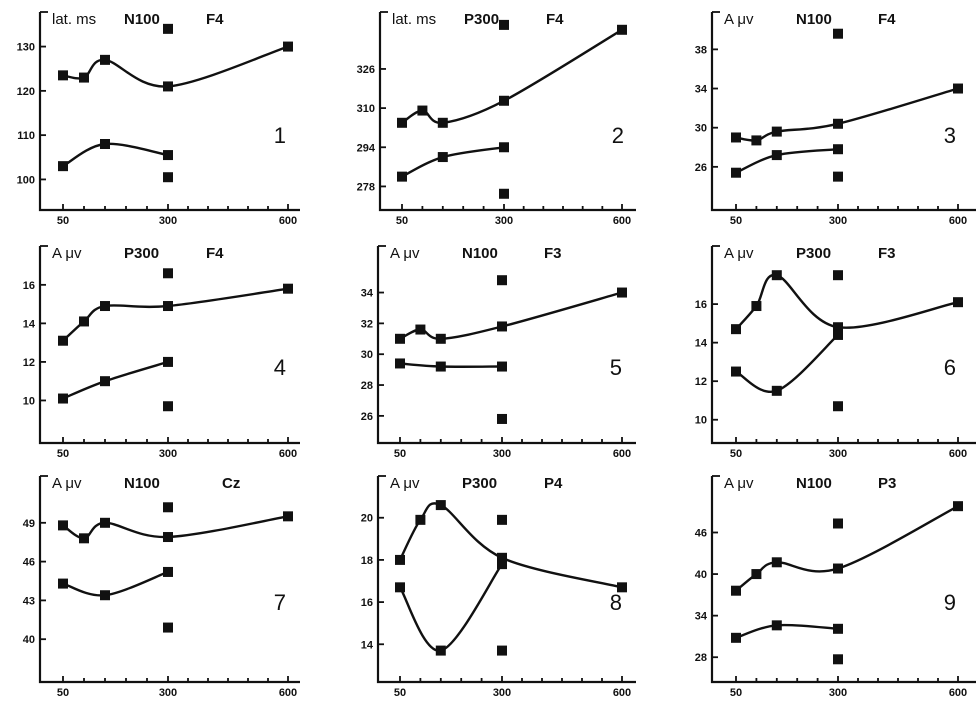  Describe the element at coordinates (480, 253) in the screenshot. I see `panel-component-label: N100` at that location.